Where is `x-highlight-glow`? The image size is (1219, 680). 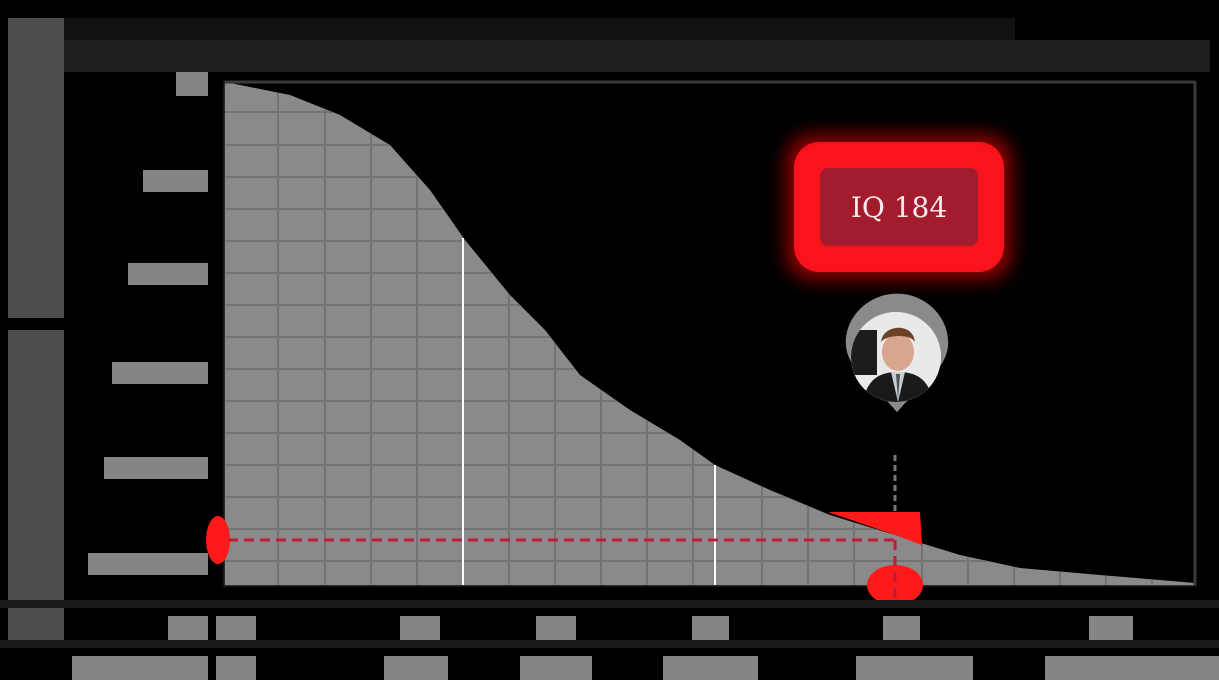
x-highlight-glow is located at coordinates (895, 585).